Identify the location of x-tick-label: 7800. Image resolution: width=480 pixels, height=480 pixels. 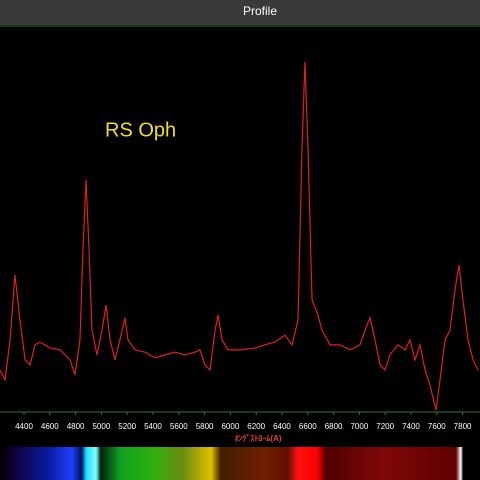
(463, 426).